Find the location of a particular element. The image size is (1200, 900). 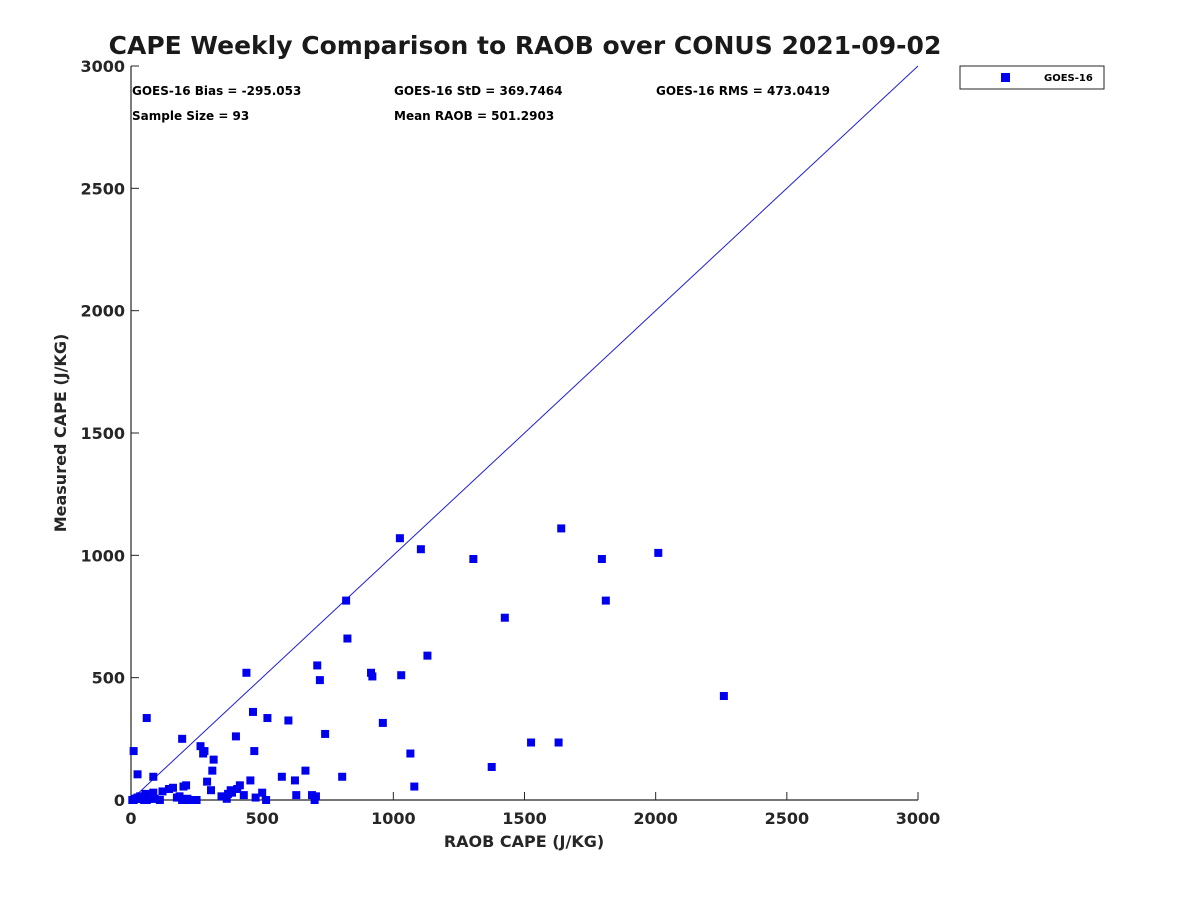

x-tick-label: 500 is located at coordinates (261, 818).